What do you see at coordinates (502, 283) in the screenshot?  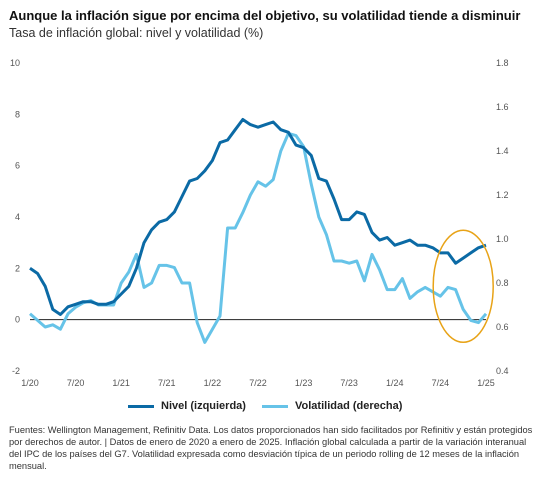 I see `y-right-tick-label: 0.8` at bounding box center [502, 283].